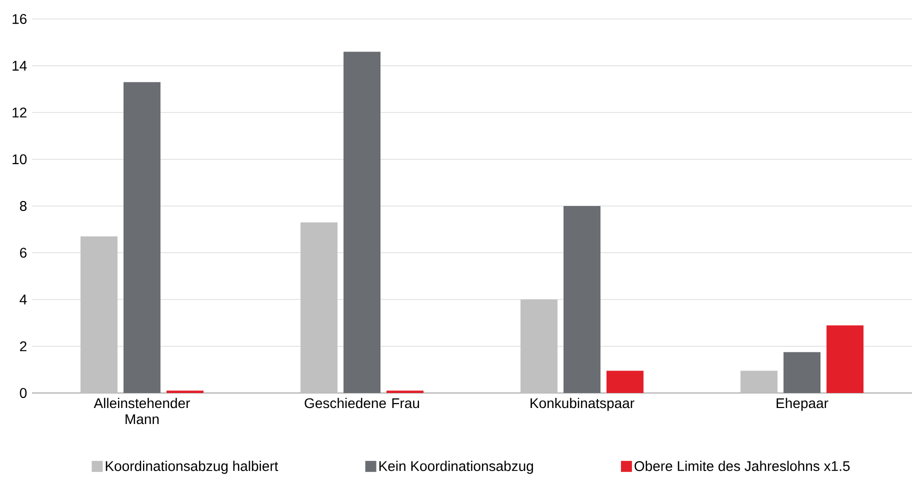  Describe the element at coordinates (23, 393) in the screenshot. I see `y-tick-label: 0` at that location.